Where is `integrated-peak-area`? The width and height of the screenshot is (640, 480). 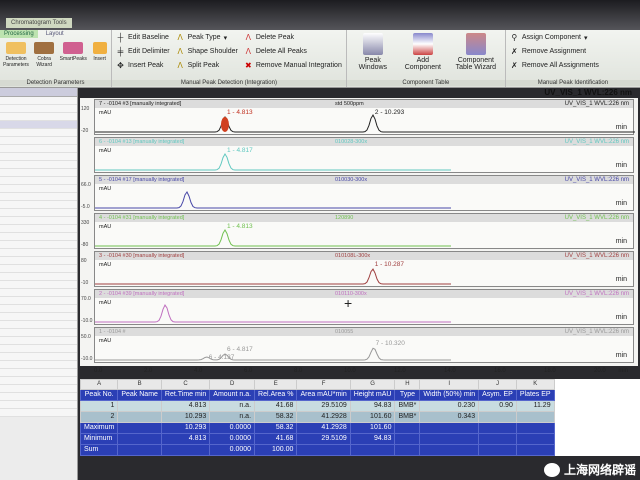 integrated-peak-area is located at coordinates (224, 124).